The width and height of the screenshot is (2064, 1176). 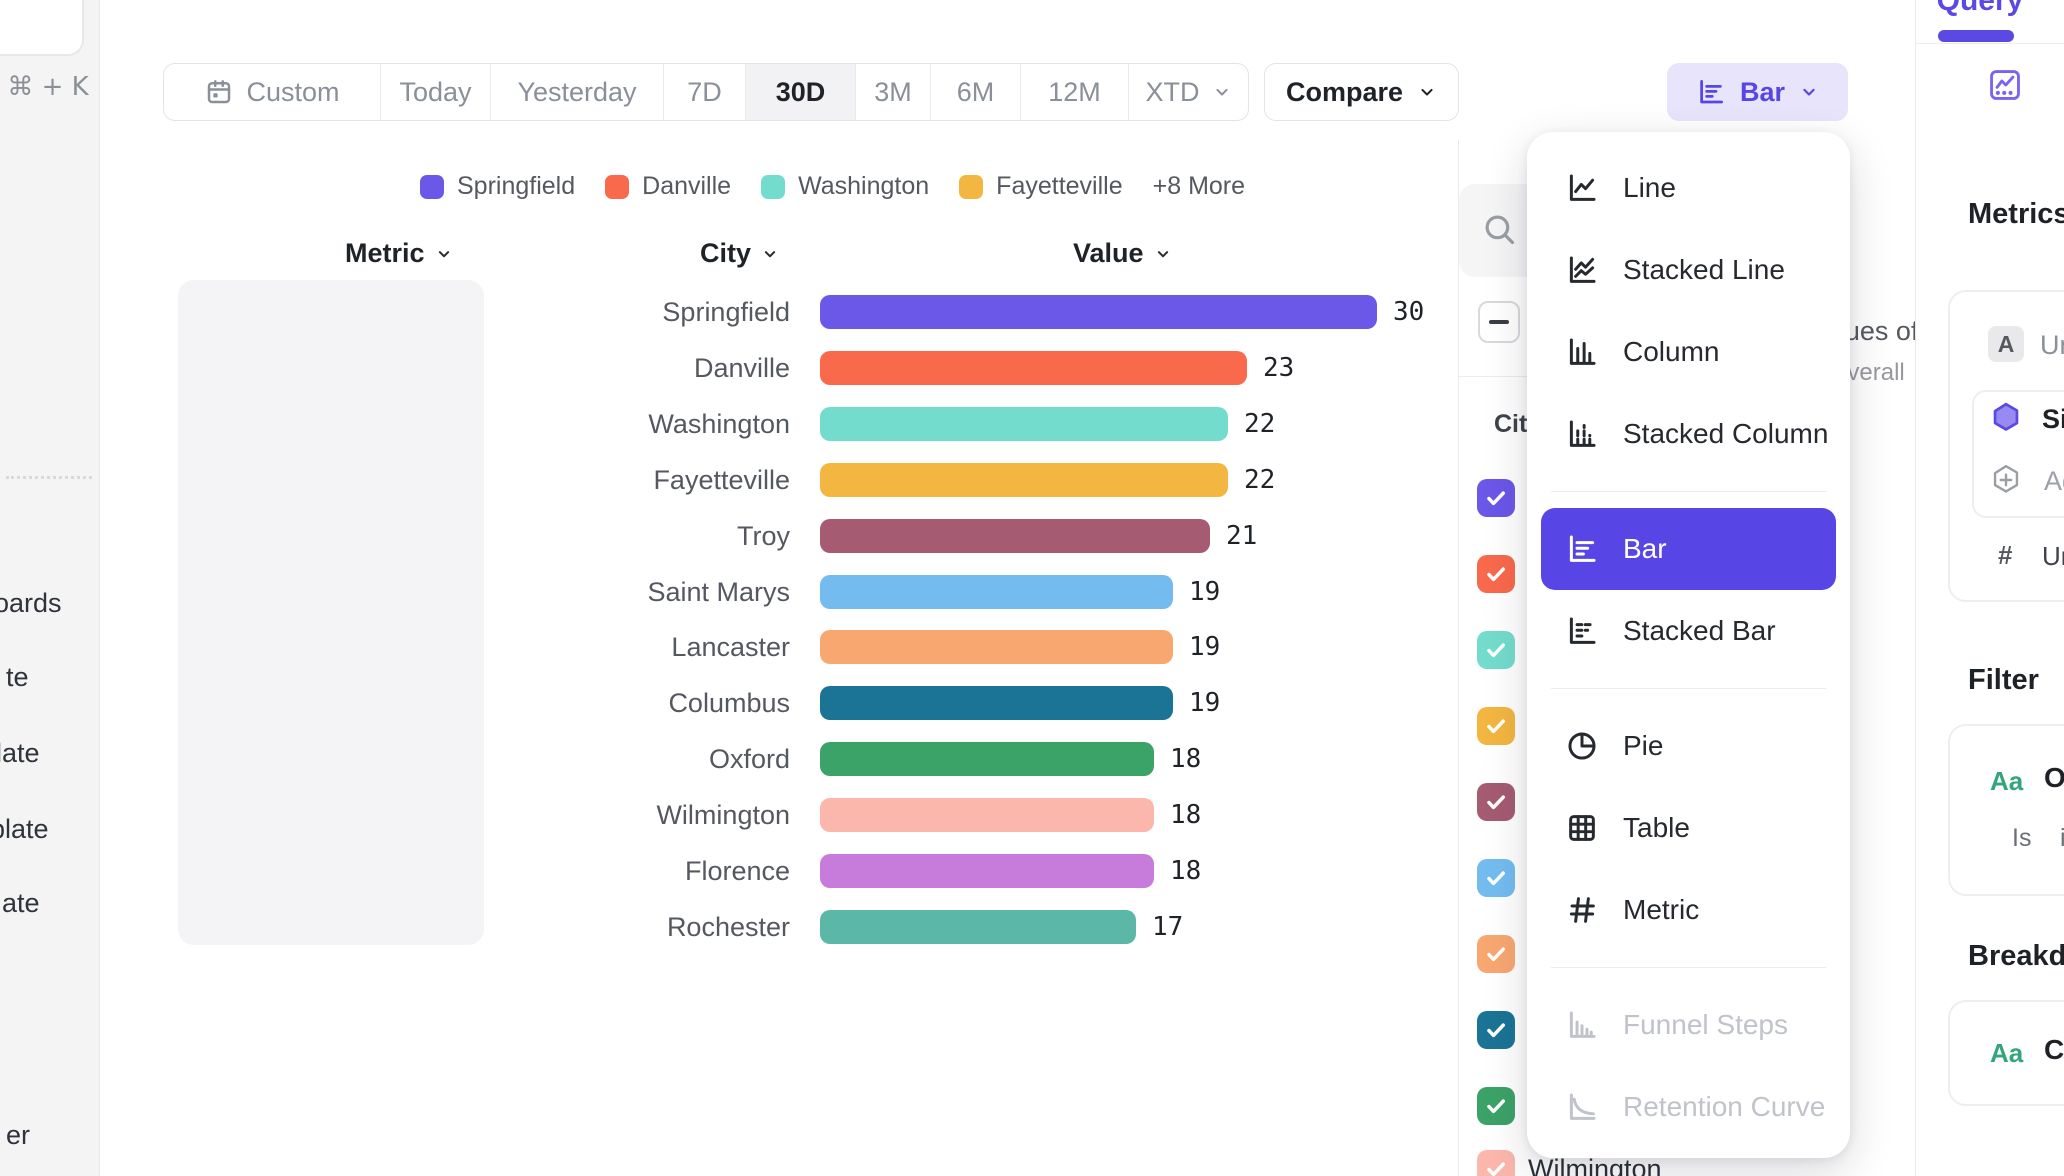 What do you see at coordinates (987, 759) in the screenshot?
I see `bar-oxford` at bounding box center [987, 759].